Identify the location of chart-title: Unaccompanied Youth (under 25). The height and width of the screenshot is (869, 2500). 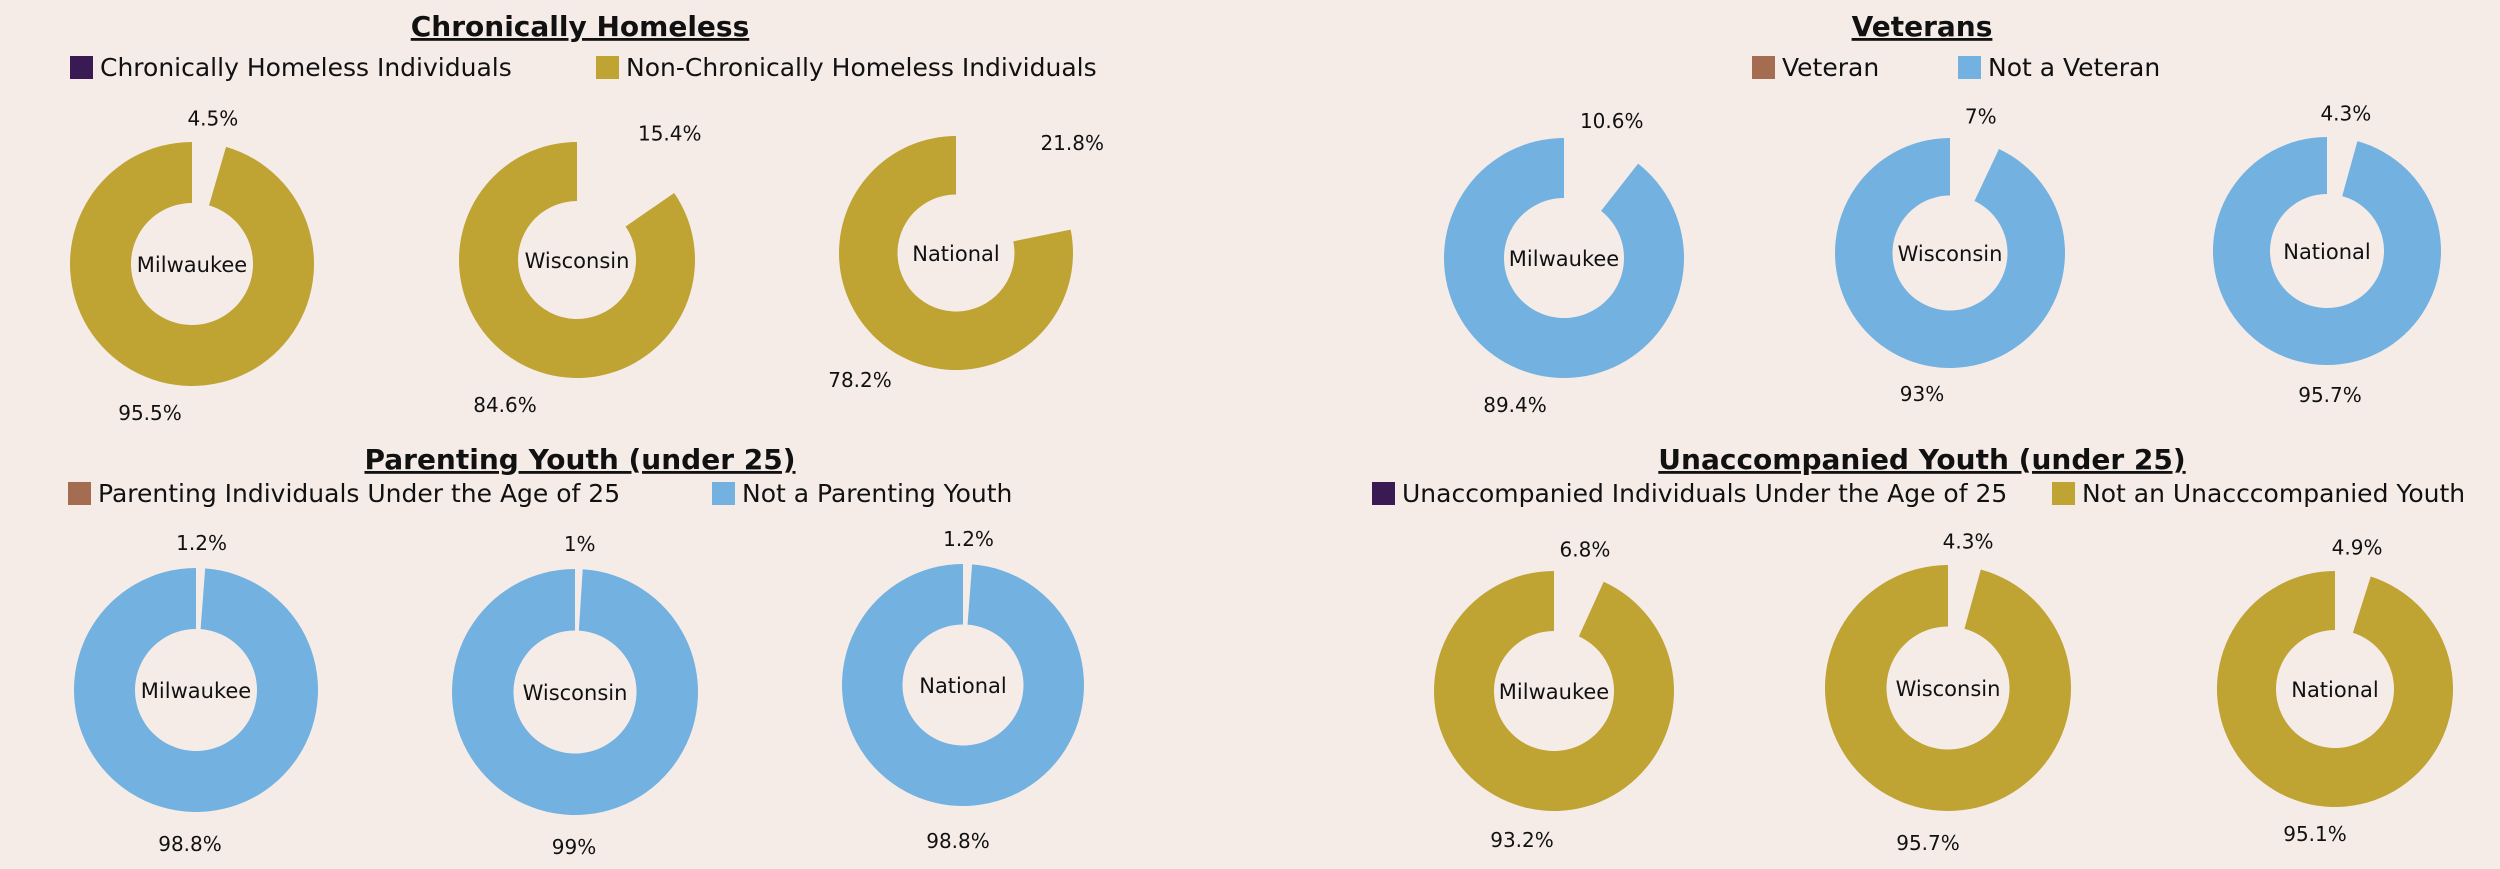
(1921, 459).